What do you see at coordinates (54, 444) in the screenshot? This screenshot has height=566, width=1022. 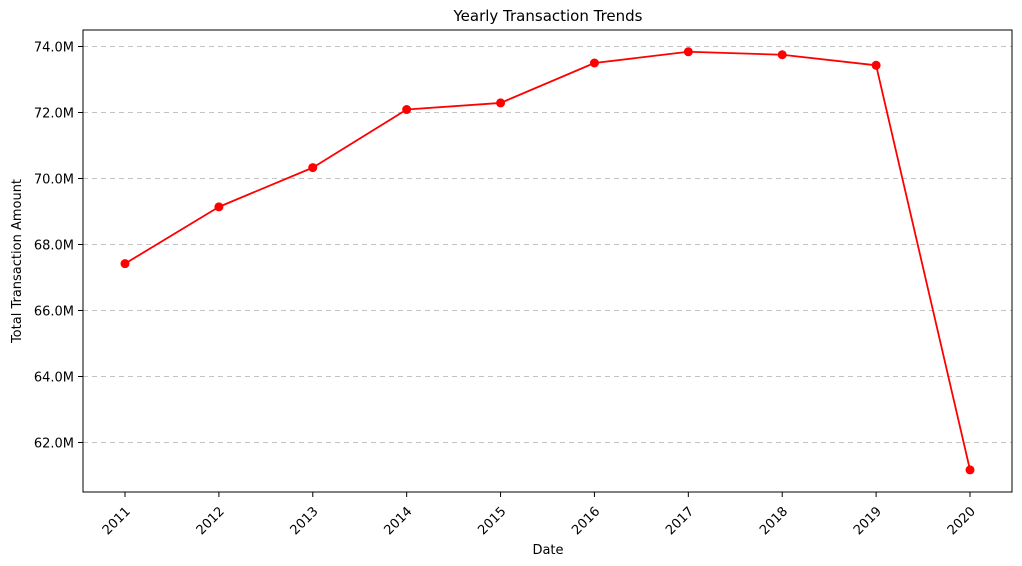 I see `y-tick-label: 62.0M` at bounding box center [54, 444].